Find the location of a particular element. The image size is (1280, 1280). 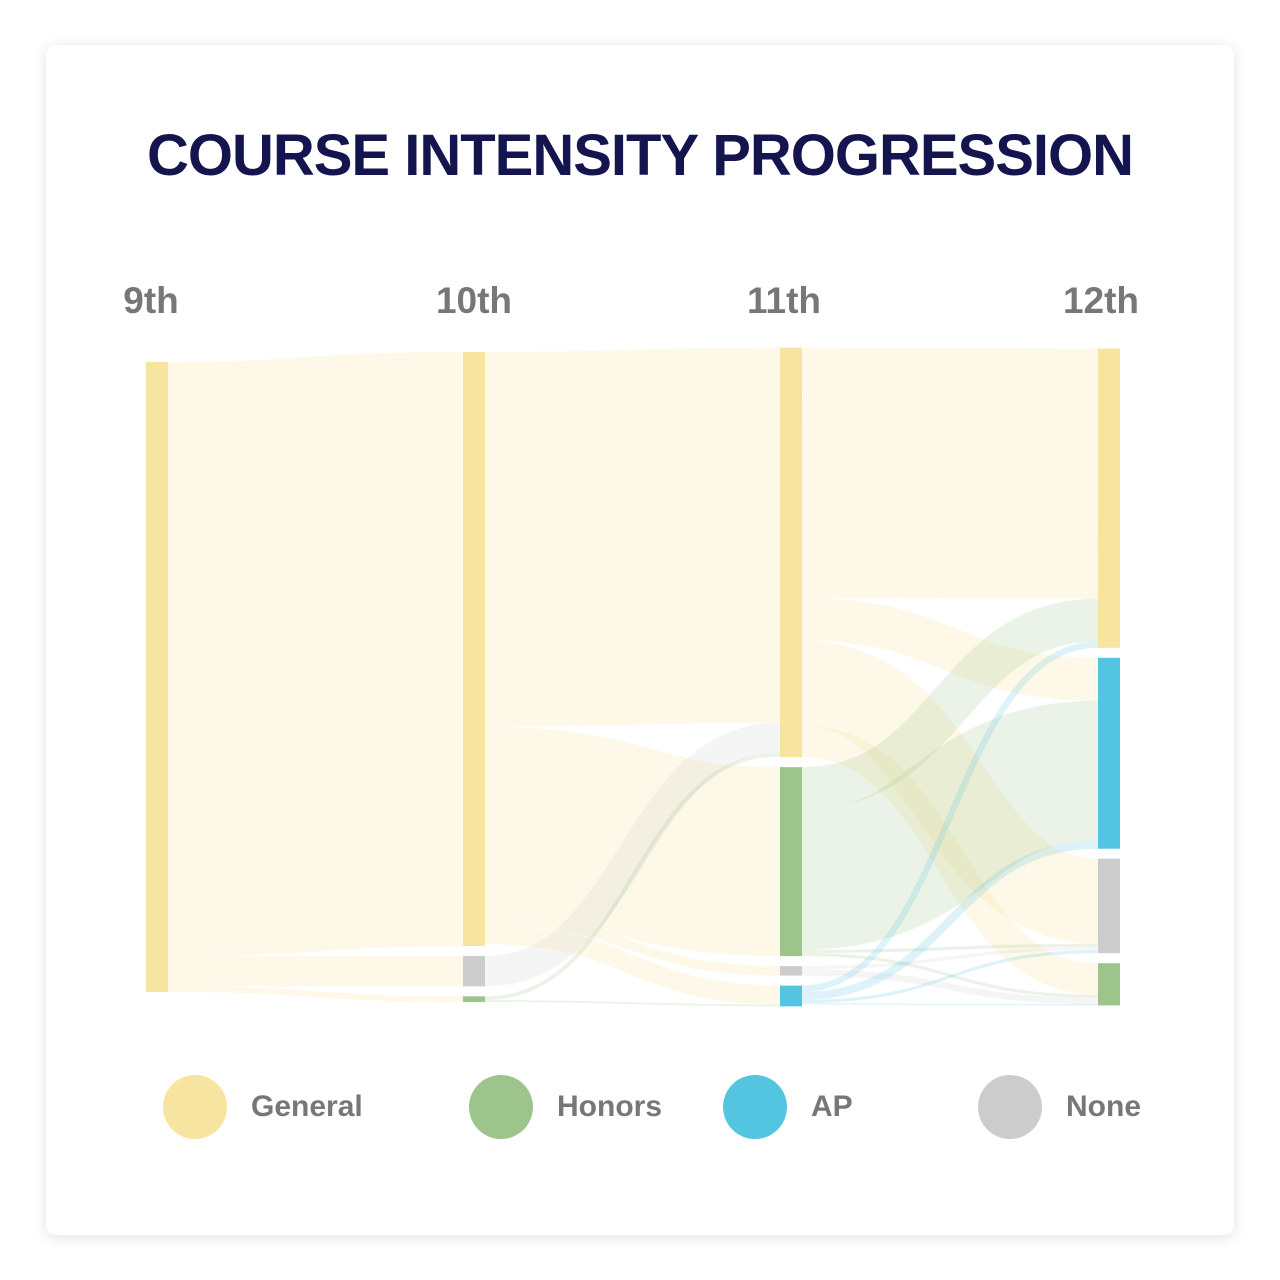

node-12th-honors is located at coordinates (1109, 984).